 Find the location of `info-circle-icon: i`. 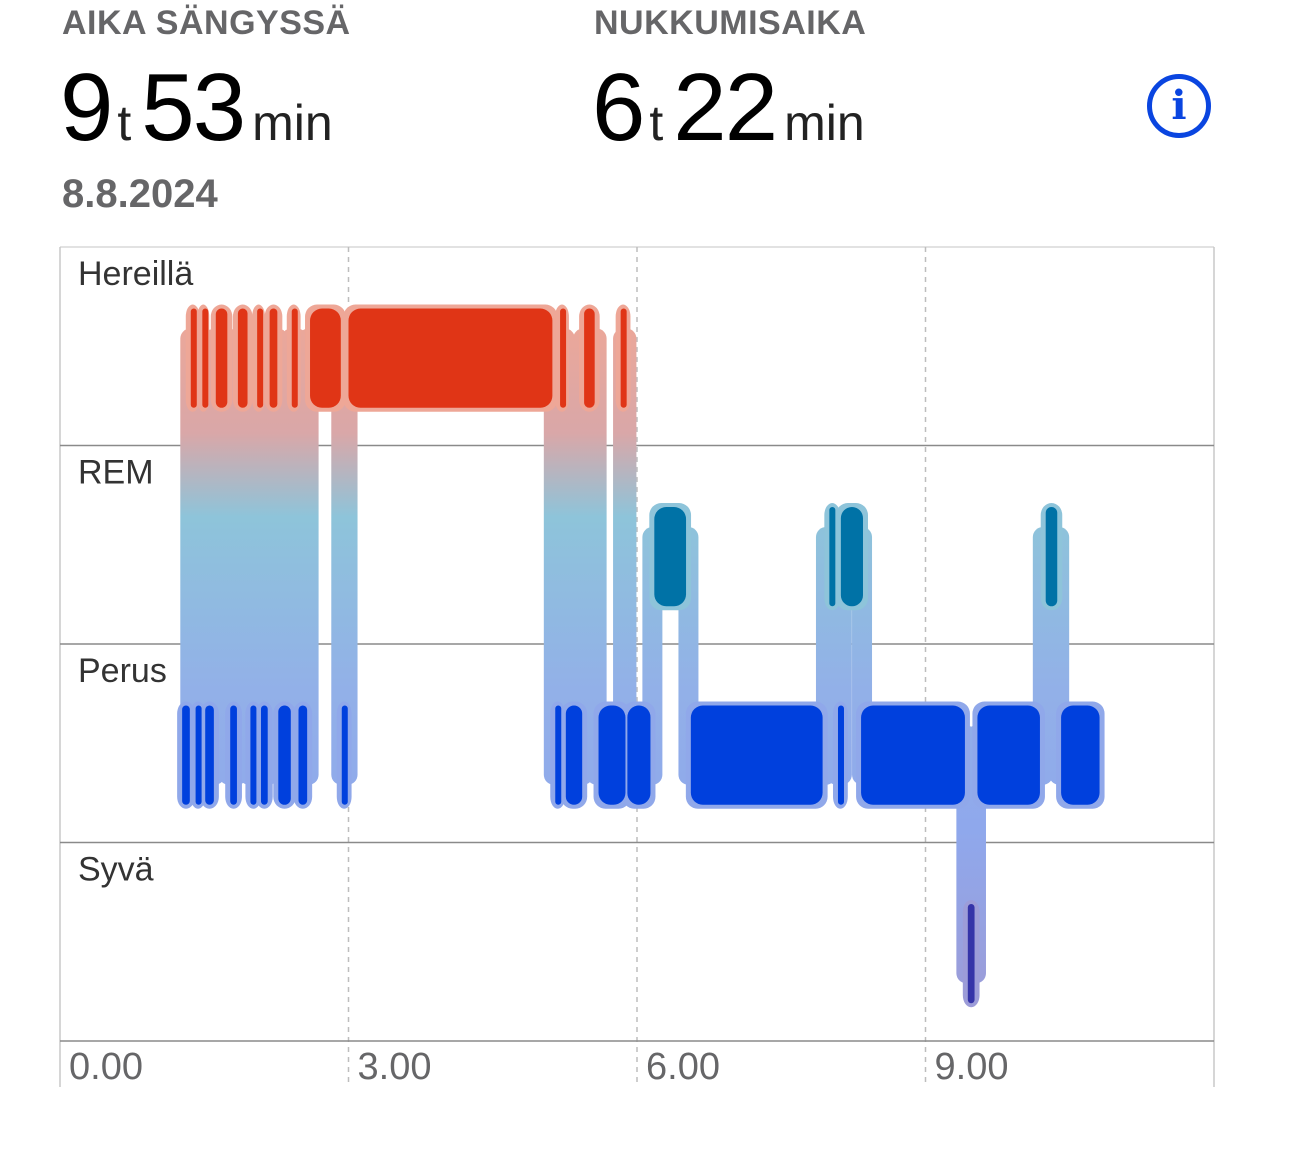

info-circle-icon: i is located at coordinates (1179, 105).